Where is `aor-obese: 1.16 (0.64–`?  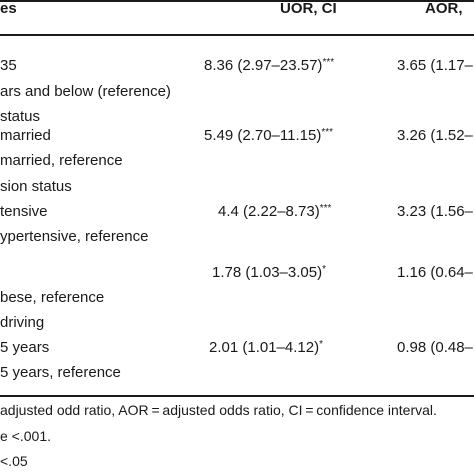 aor-obese: 1.16 (0.64– is located at coordinates (435, 272).